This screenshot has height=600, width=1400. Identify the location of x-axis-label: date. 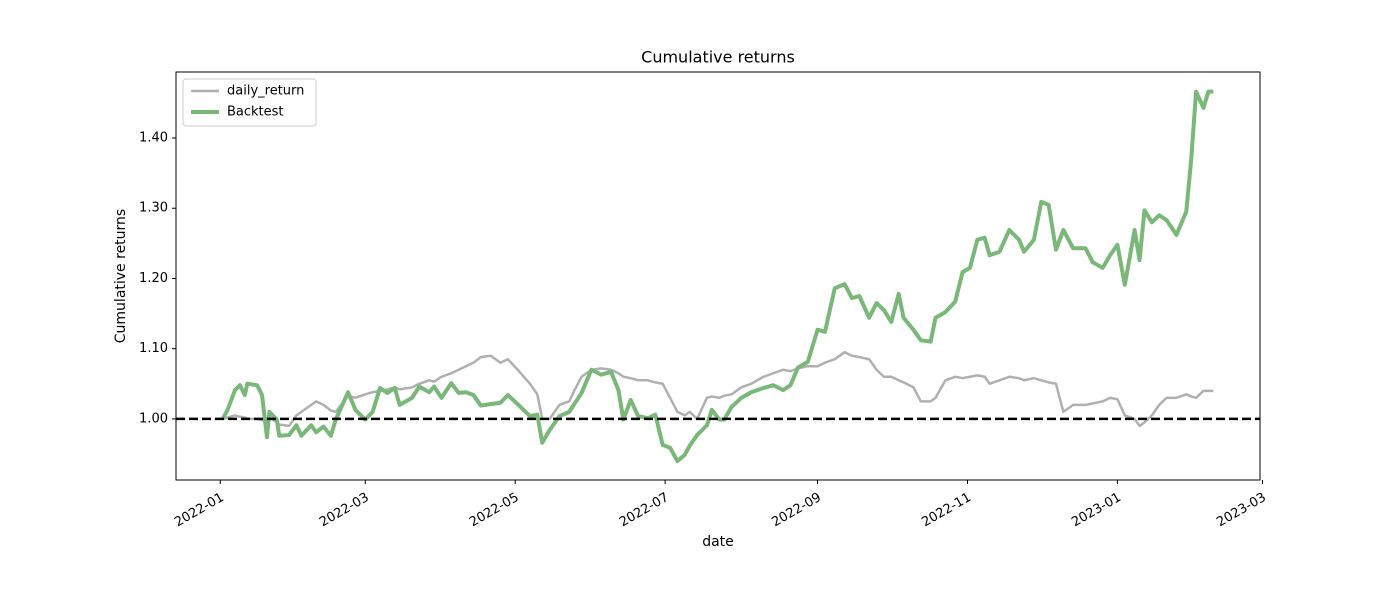
(718, 542).